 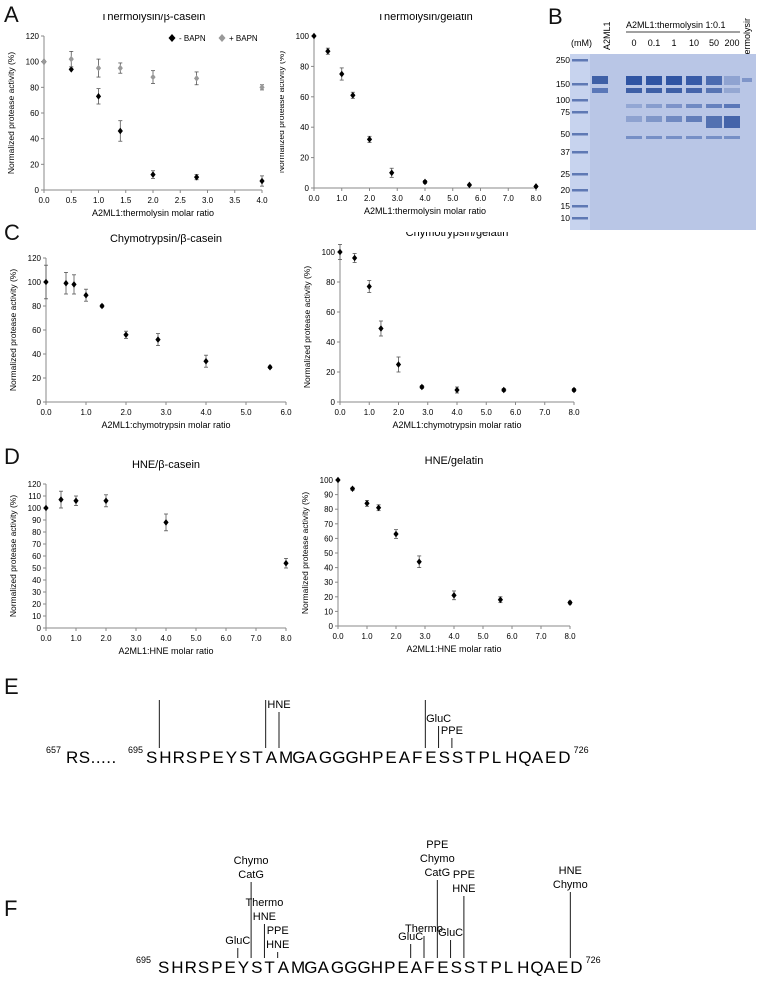 What do you see at coordinates (714, 43) in the screenshot?
I see `gel-bapn-value: 50` at bounding box center [714, 43].